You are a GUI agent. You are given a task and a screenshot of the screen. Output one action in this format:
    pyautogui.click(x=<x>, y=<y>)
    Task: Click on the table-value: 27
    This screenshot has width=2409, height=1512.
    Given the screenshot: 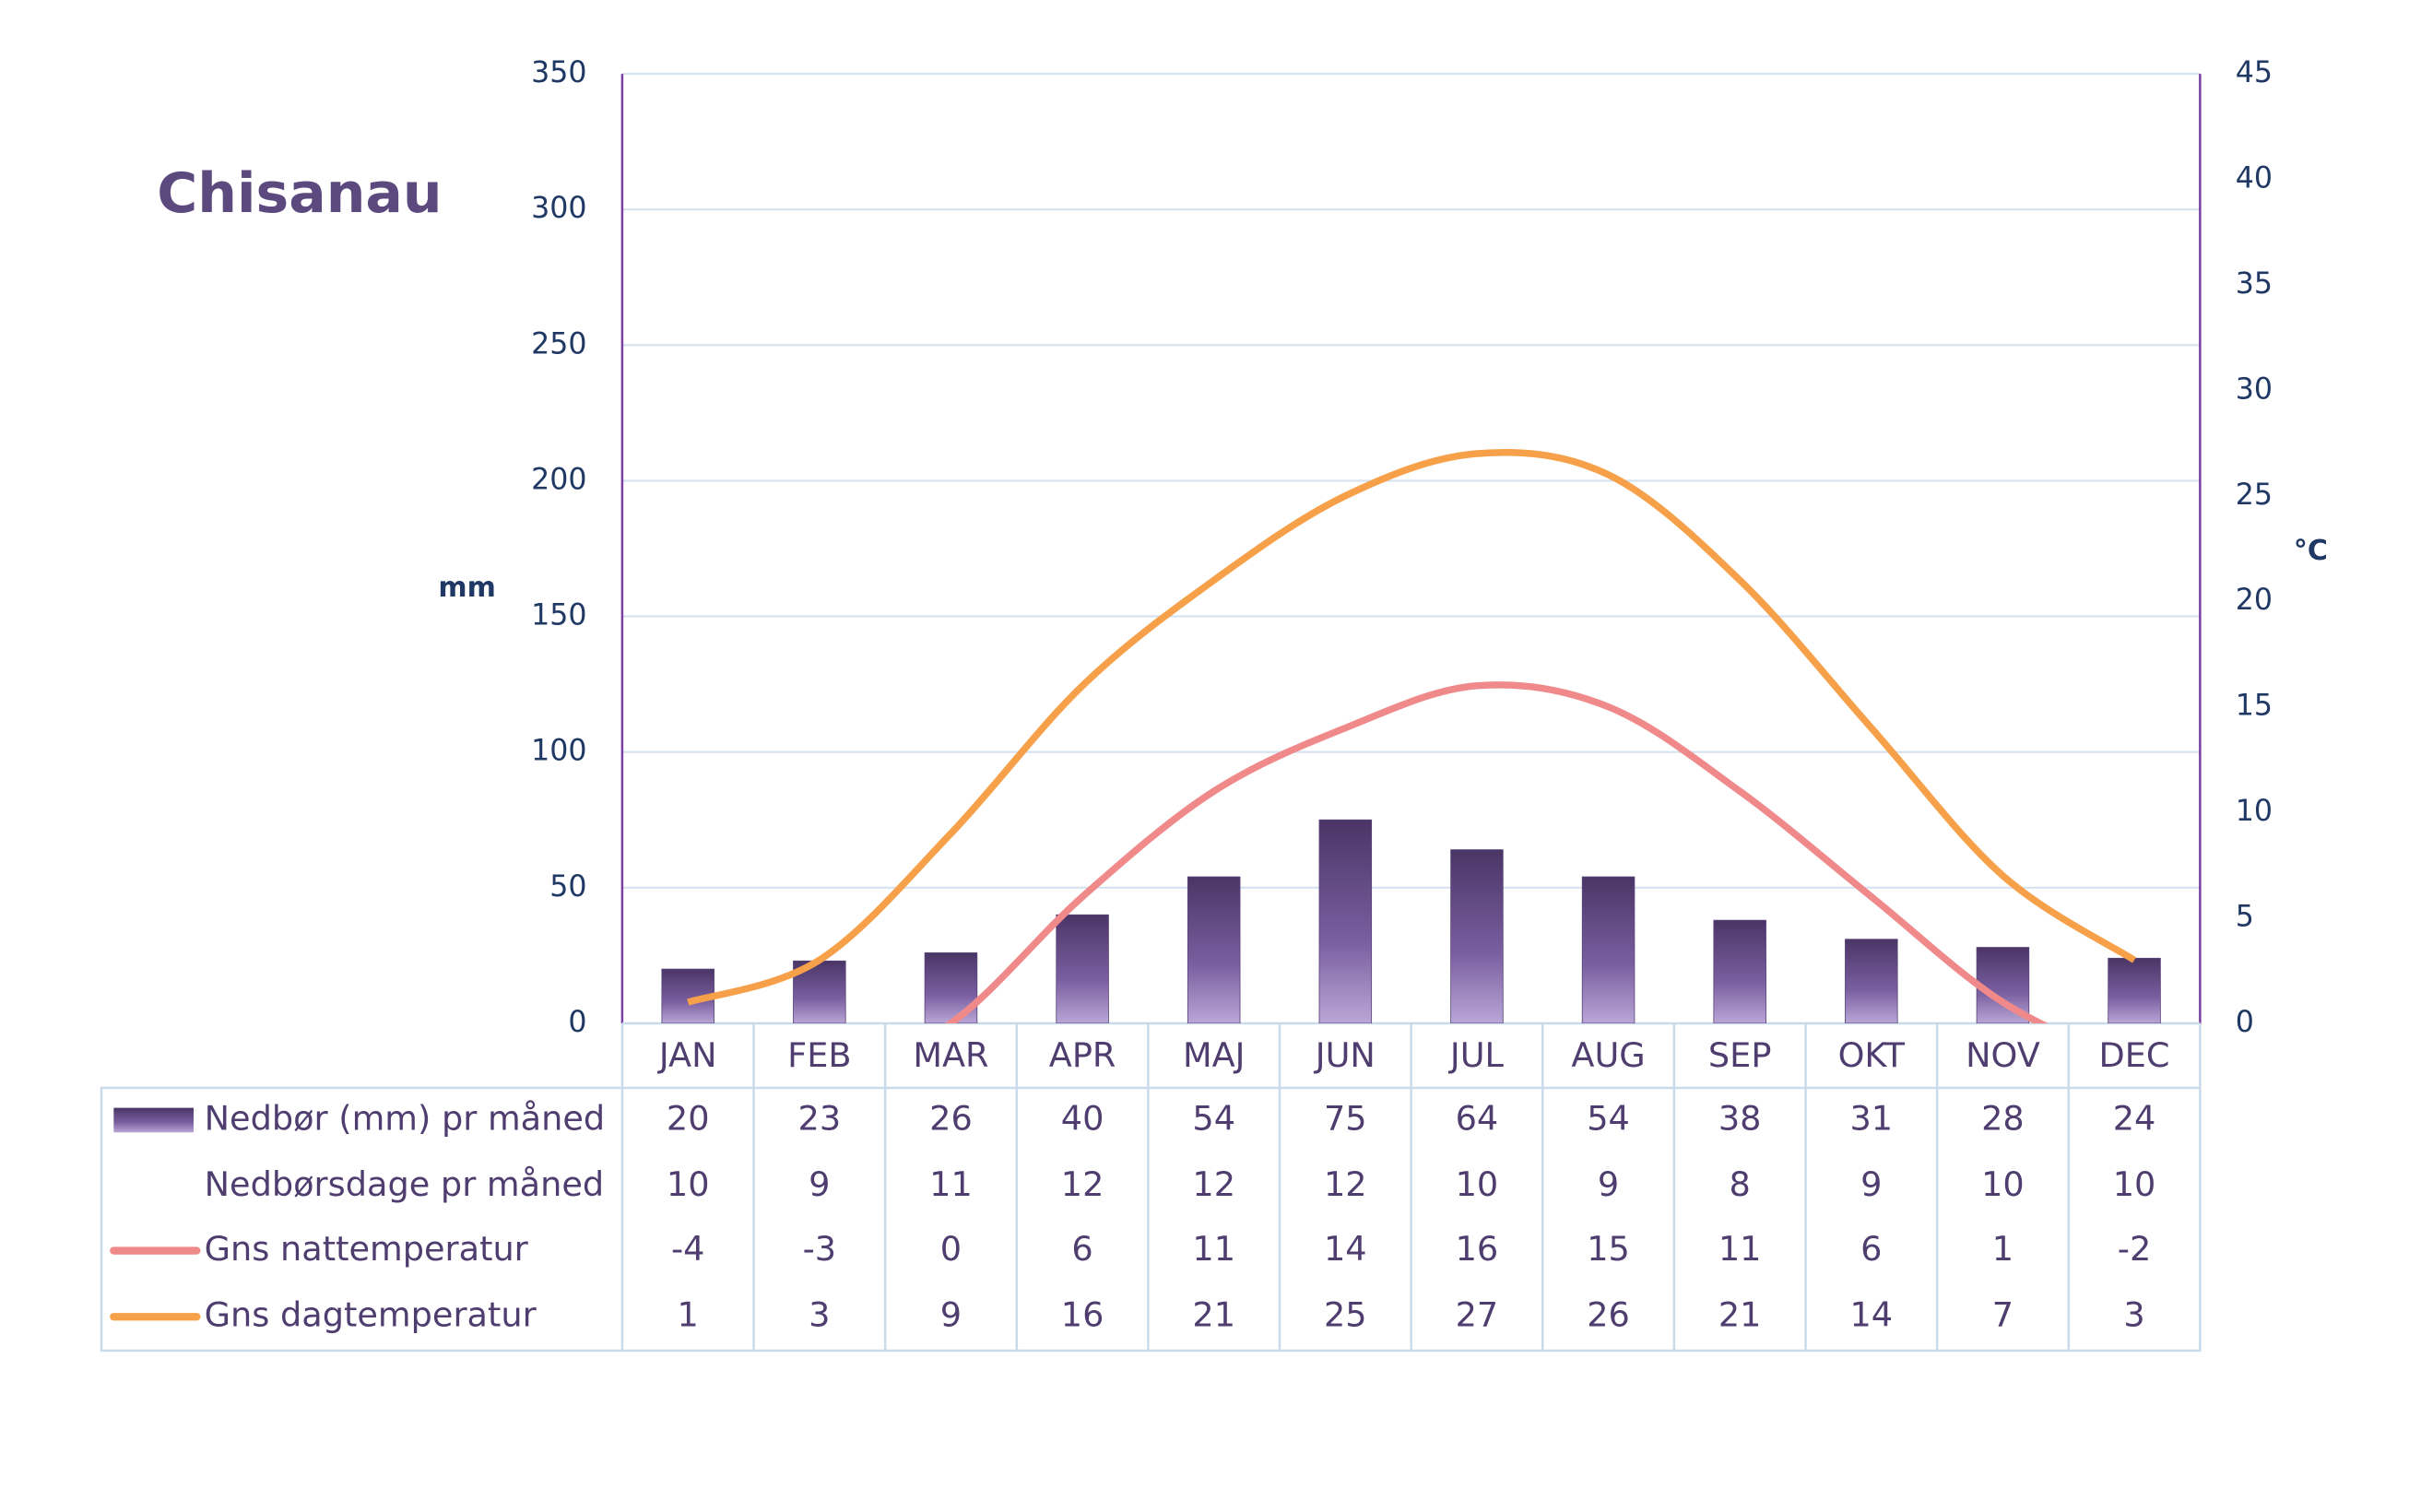 What is the action you would take?
    pyautogui.click(x=1477, y=1315)
    